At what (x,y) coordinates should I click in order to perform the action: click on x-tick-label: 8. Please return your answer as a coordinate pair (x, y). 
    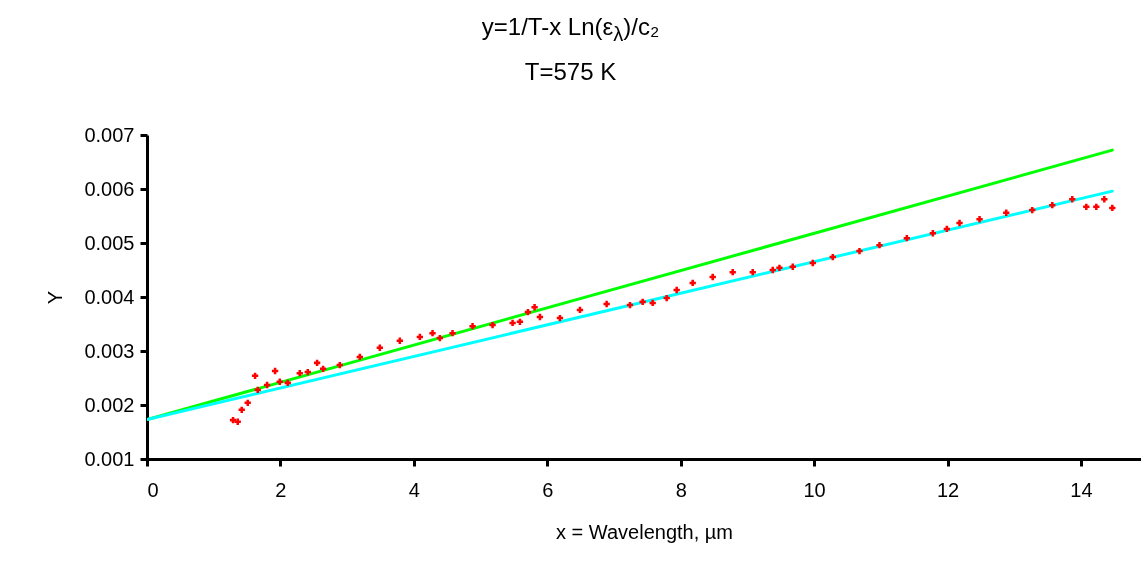
    Looking at the image, I should click on (681, 489).